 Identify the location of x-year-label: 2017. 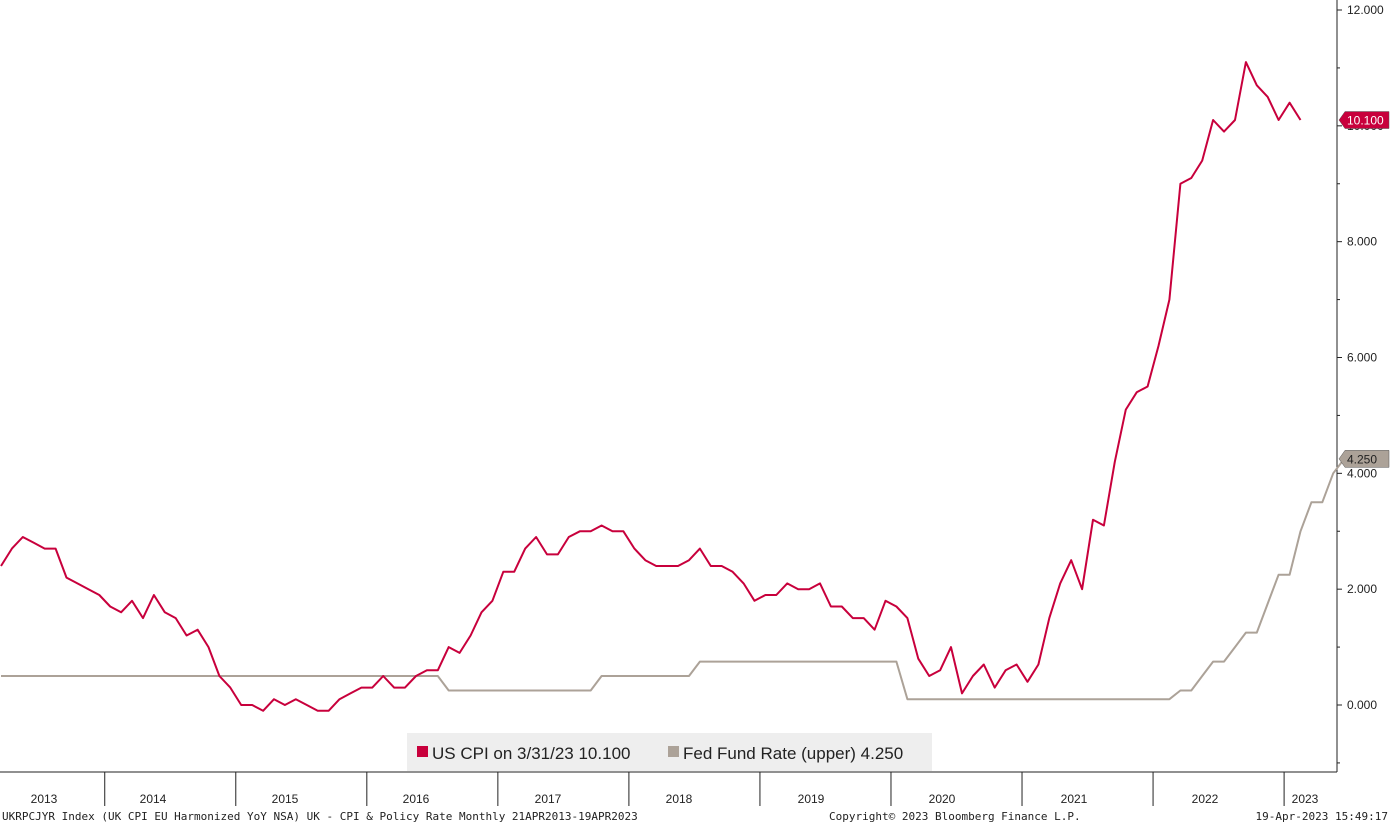
(548, 799).